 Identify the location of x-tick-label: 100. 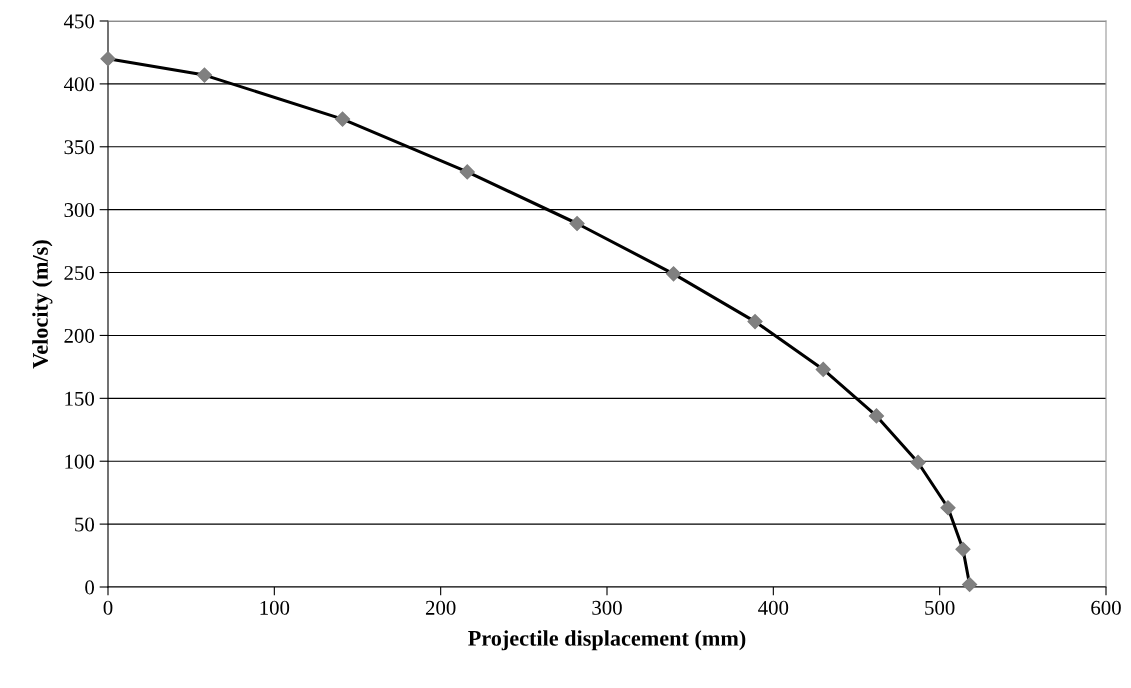
(275, 607).